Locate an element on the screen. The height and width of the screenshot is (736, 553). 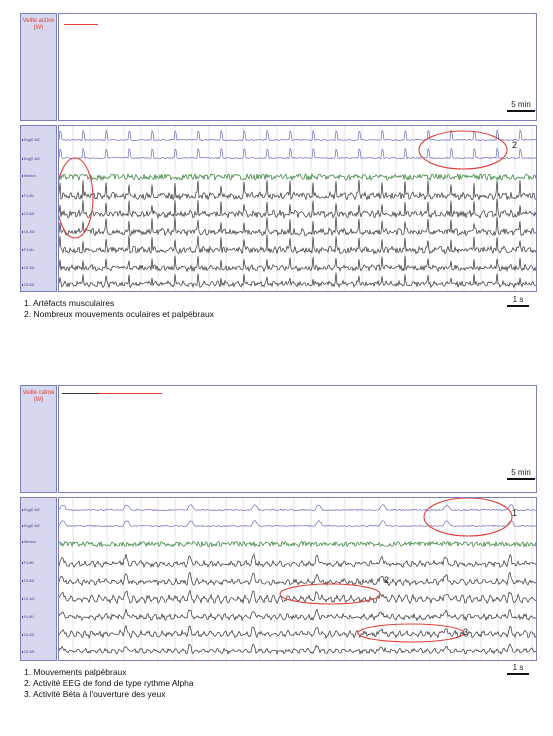
caption-item: 1. Artéfacts musculaires is located at coordinates (69, 303).